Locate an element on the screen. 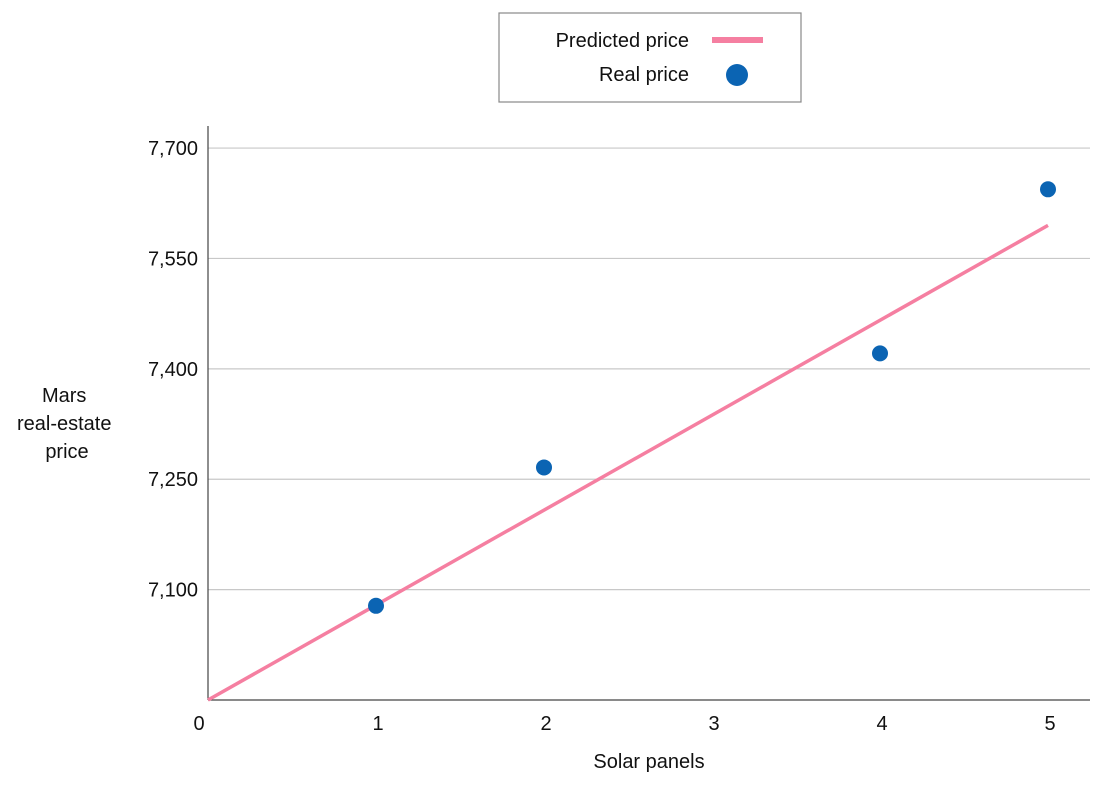 The width and height of the screenshot is (1103, 785). legend-swatch-real is located at coordinates (737, 75).